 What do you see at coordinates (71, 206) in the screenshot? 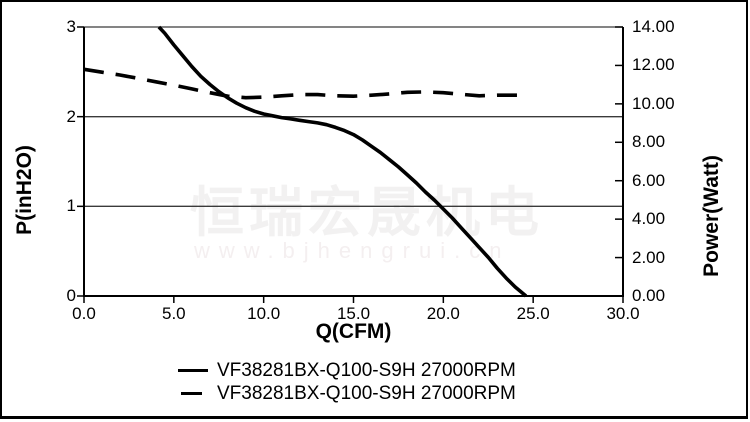
I see `y-left-tick-label-1: 1` at bounding box center [71, 206].